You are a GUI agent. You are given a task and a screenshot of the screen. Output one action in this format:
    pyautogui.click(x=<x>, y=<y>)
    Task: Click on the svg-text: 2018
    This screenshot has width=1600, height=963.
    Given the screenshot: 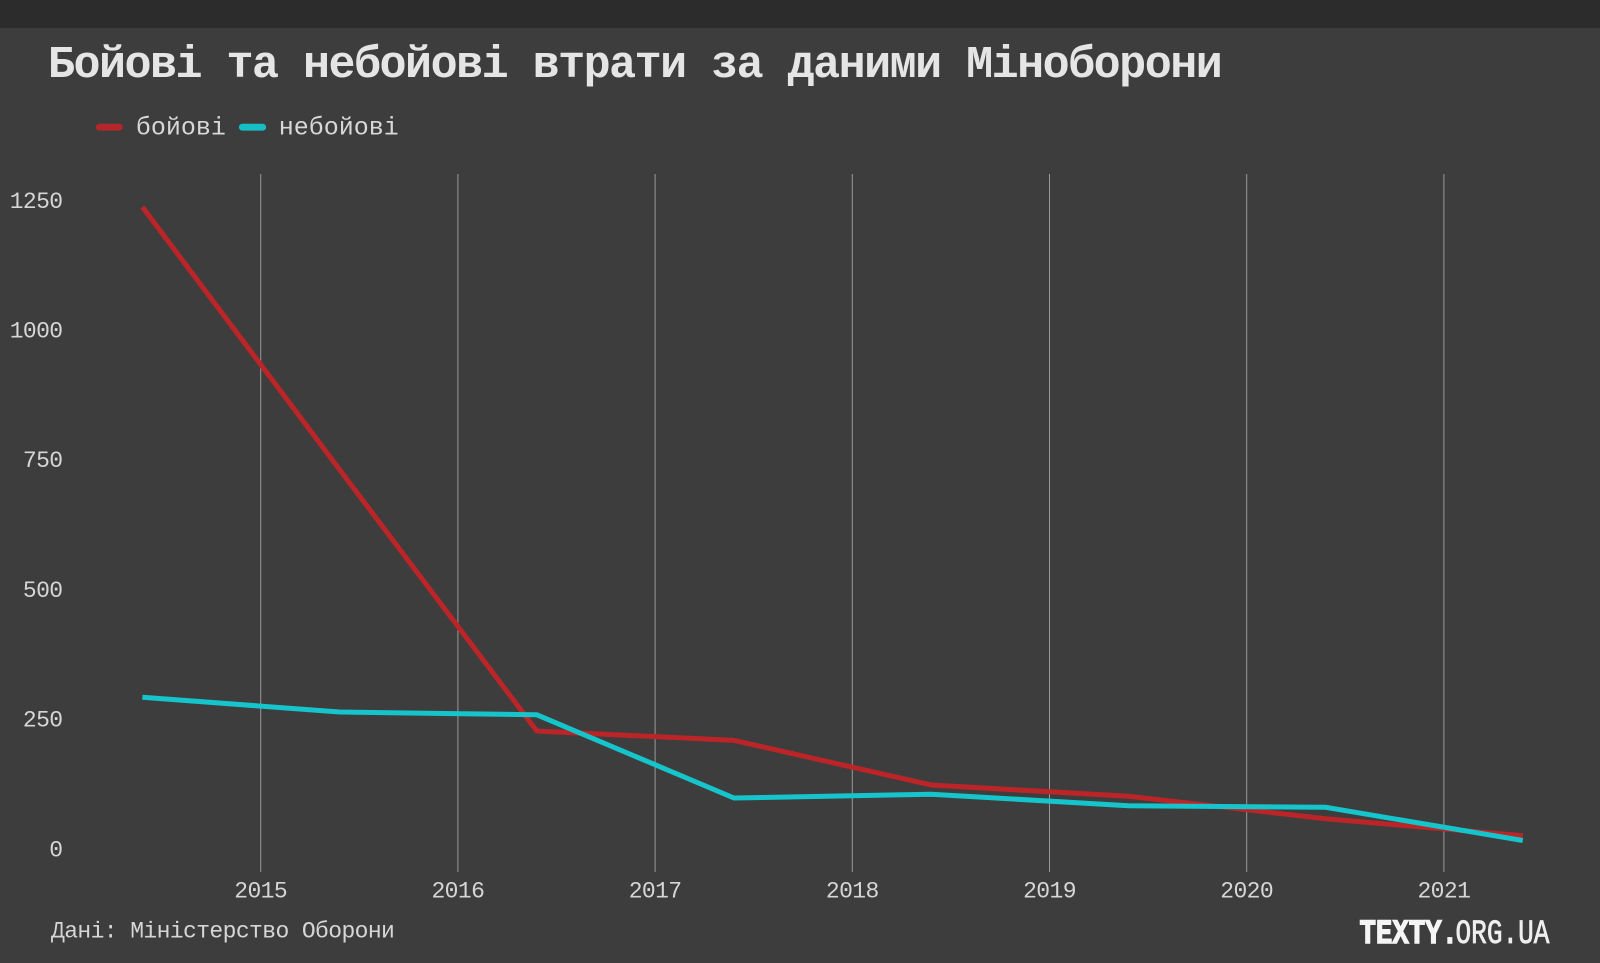 What is the action you would take?
    pyautogui.click(x=852, y=892)
    